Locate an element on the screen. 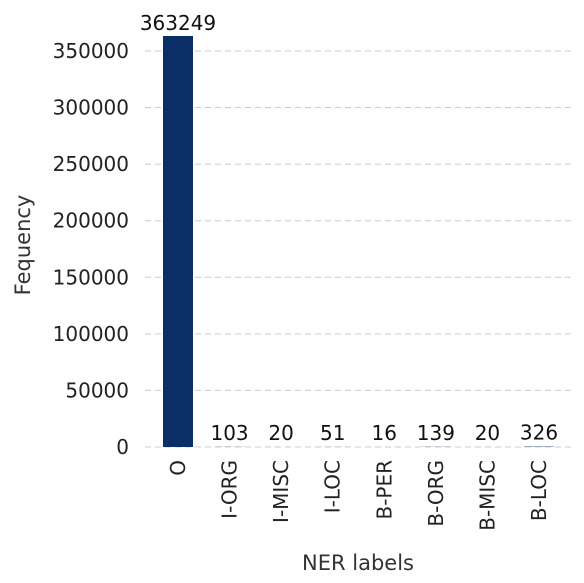  x-axis-title: NER labels is located at coordinates (358, 563).